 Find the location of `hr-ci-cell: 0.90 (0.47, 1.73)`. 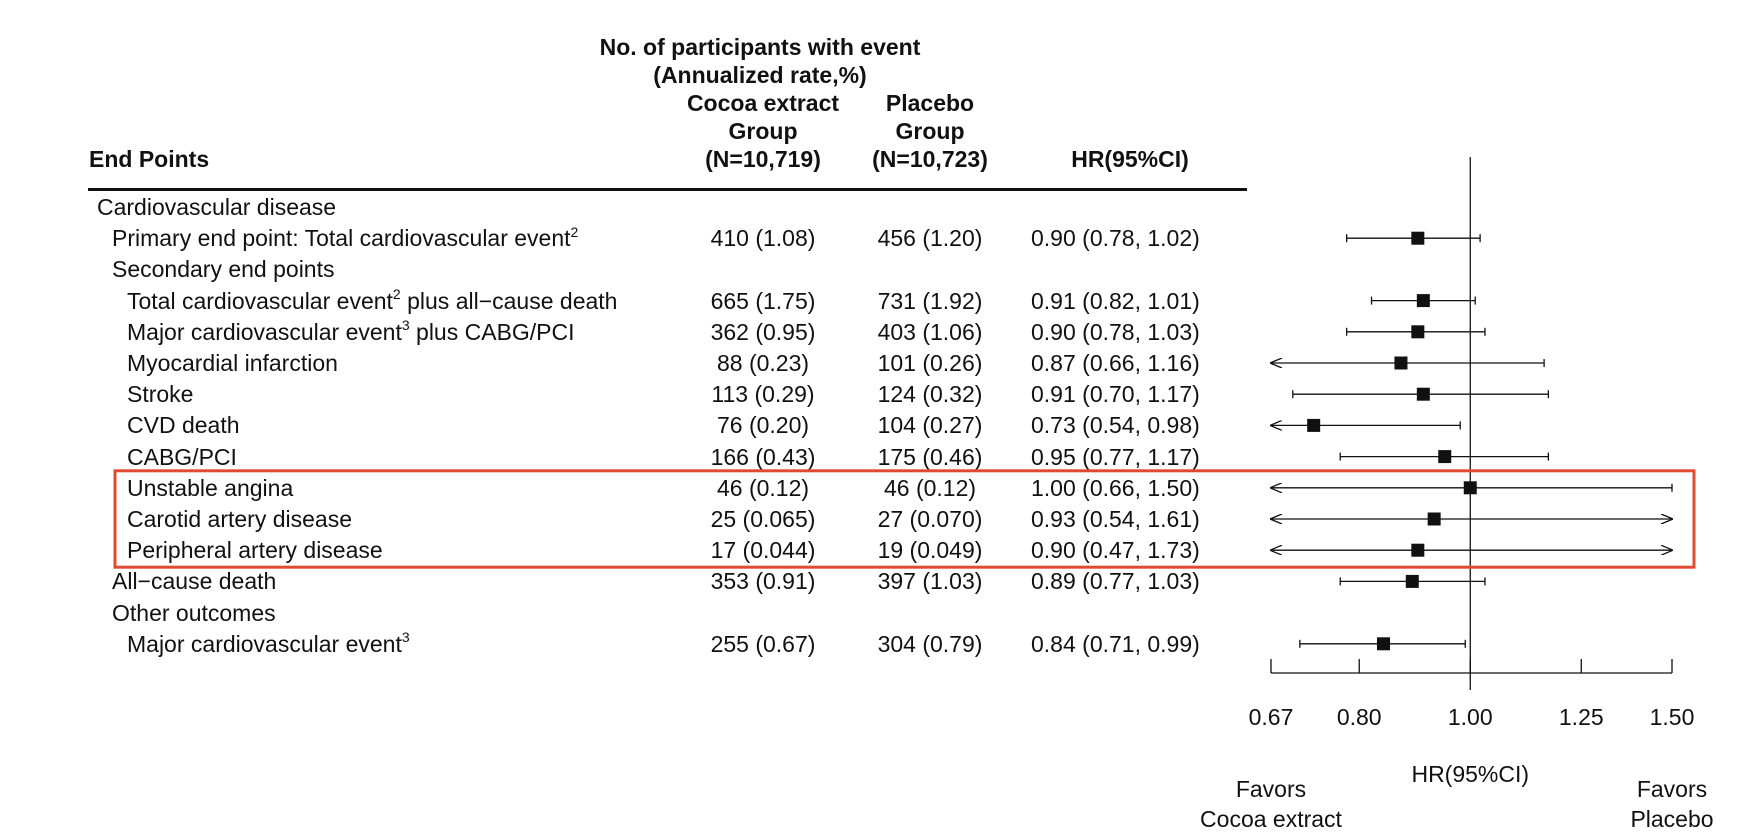

hr-ci-cell: 0.90 (0.47, 1.73) is located at coordinates (1115, 550).